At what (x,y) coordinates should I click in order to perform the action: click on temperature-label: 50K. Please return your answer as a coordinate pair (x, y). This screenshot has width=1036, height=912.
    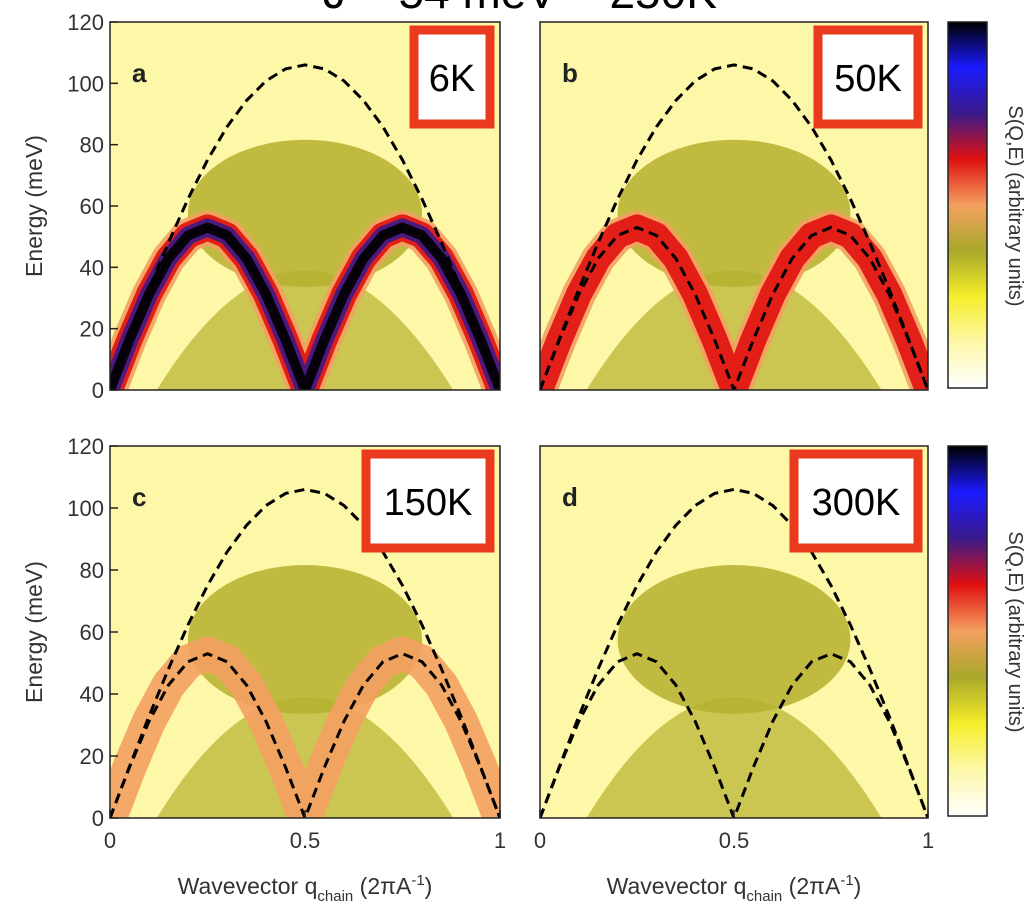
    Looking at the image, I should click on (868, 79).